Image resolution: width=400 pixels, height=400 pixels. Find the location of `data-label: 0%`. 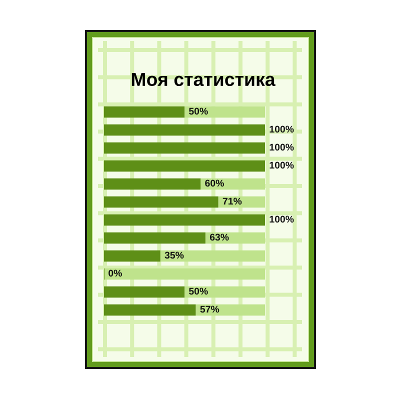

data-label: 0% is located at coordinates (115, 273).